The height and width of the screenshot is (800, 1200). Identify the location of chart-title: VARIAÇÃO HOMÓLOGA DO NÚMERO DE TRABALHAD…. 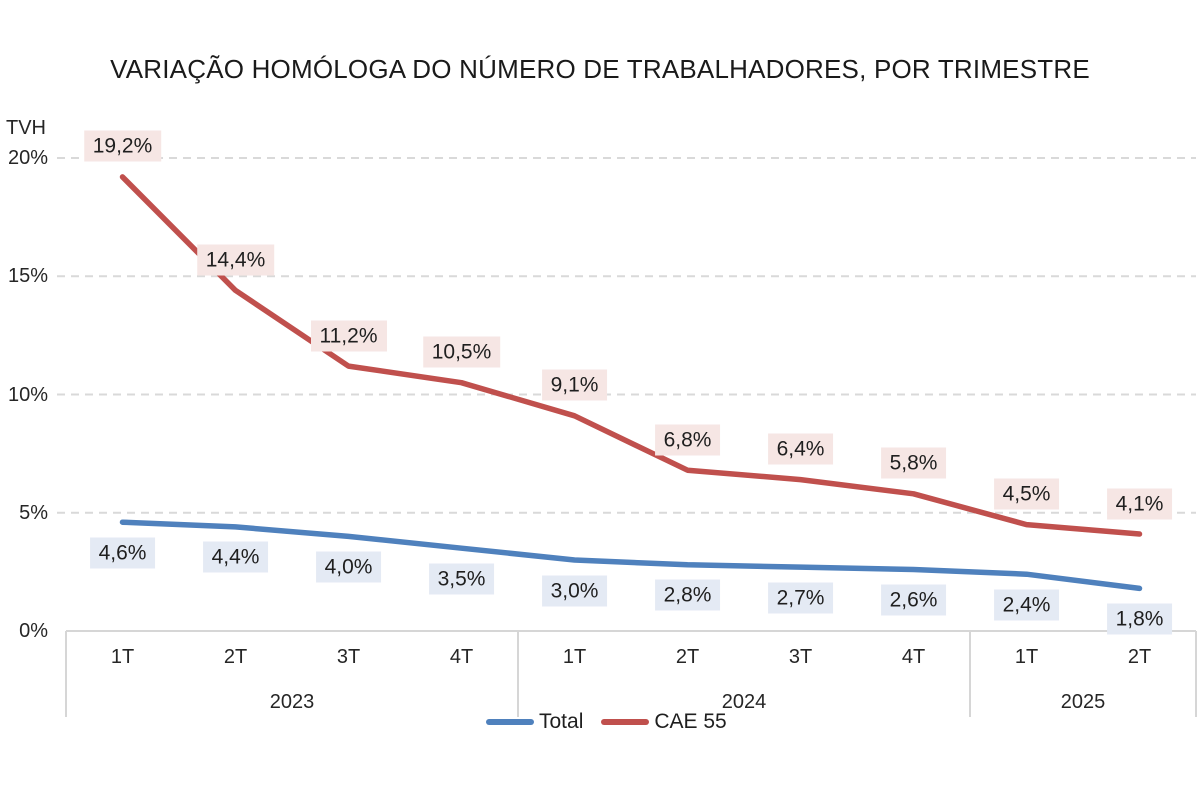
(600, 69).